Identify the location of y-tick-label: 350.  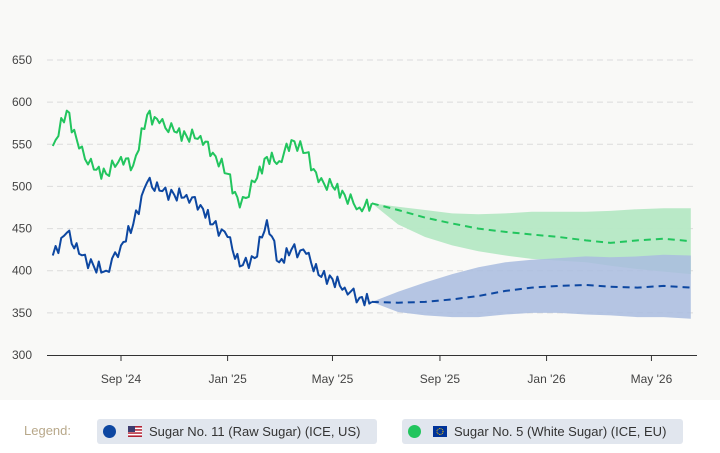
(22, 313).